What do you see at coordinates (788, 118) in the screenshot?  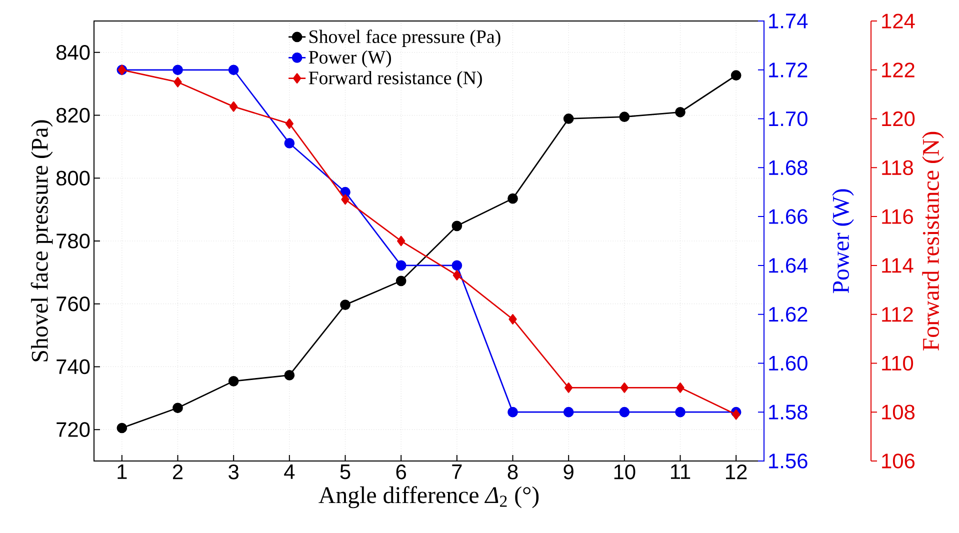 I see `y2-tick-label: 1.70` at bounding box center [788, 118].